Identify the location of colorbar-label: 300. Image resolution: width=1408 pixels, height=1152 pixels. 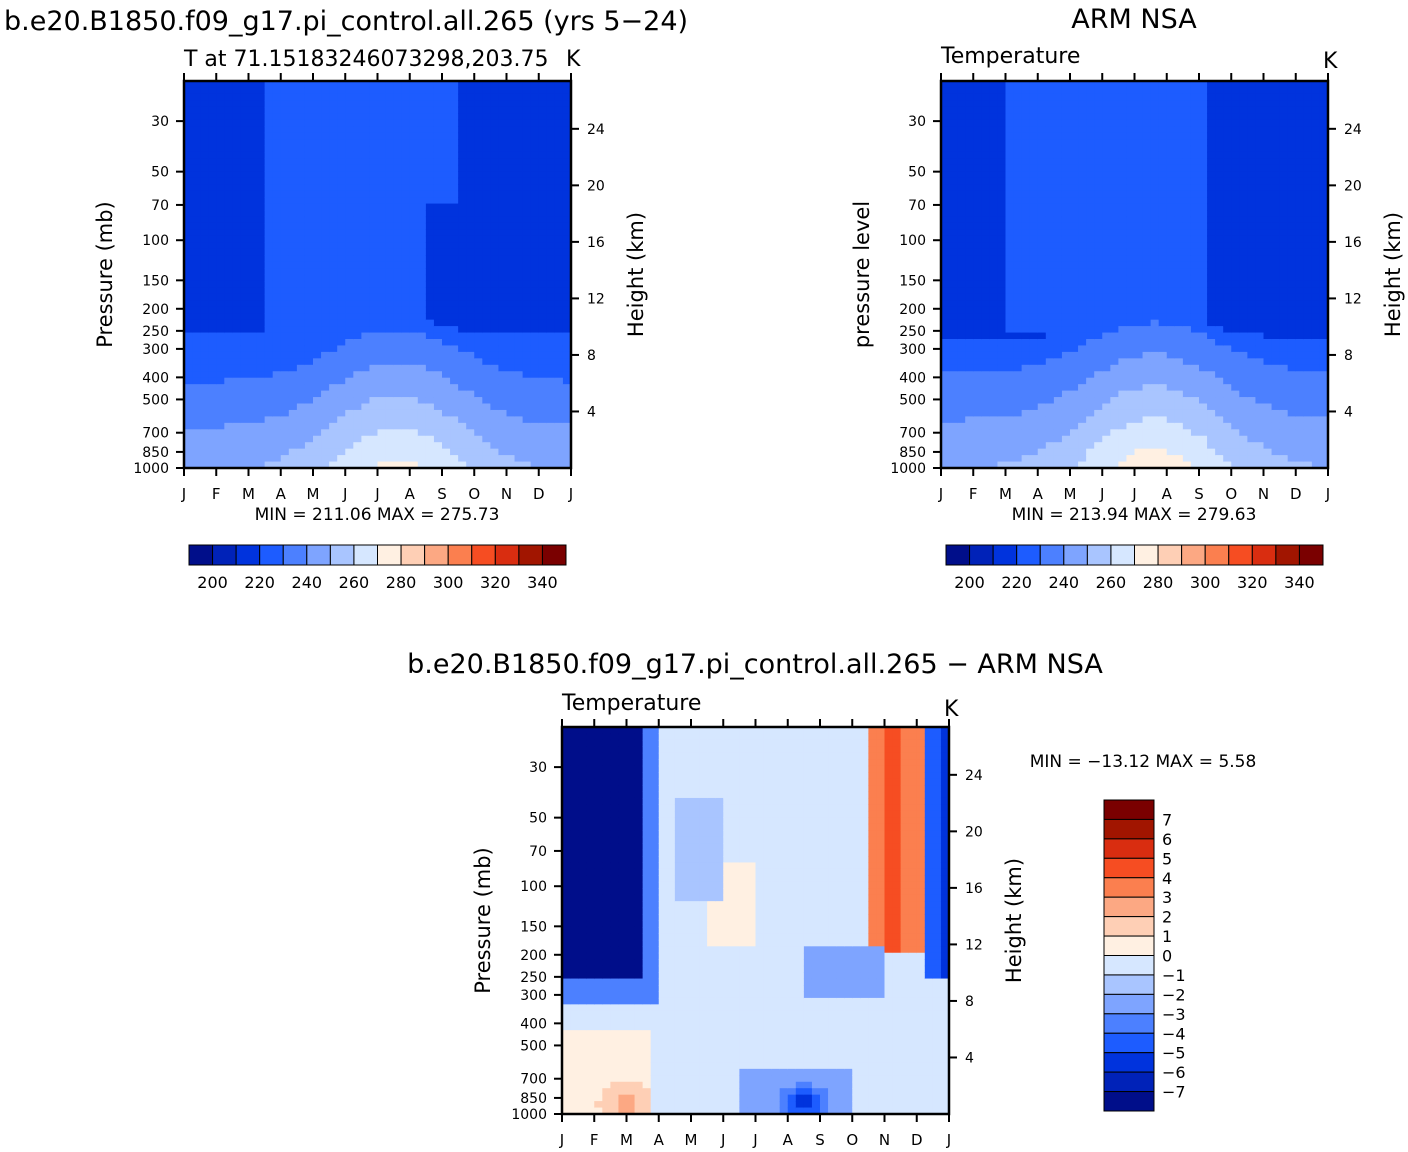
(448, 582).